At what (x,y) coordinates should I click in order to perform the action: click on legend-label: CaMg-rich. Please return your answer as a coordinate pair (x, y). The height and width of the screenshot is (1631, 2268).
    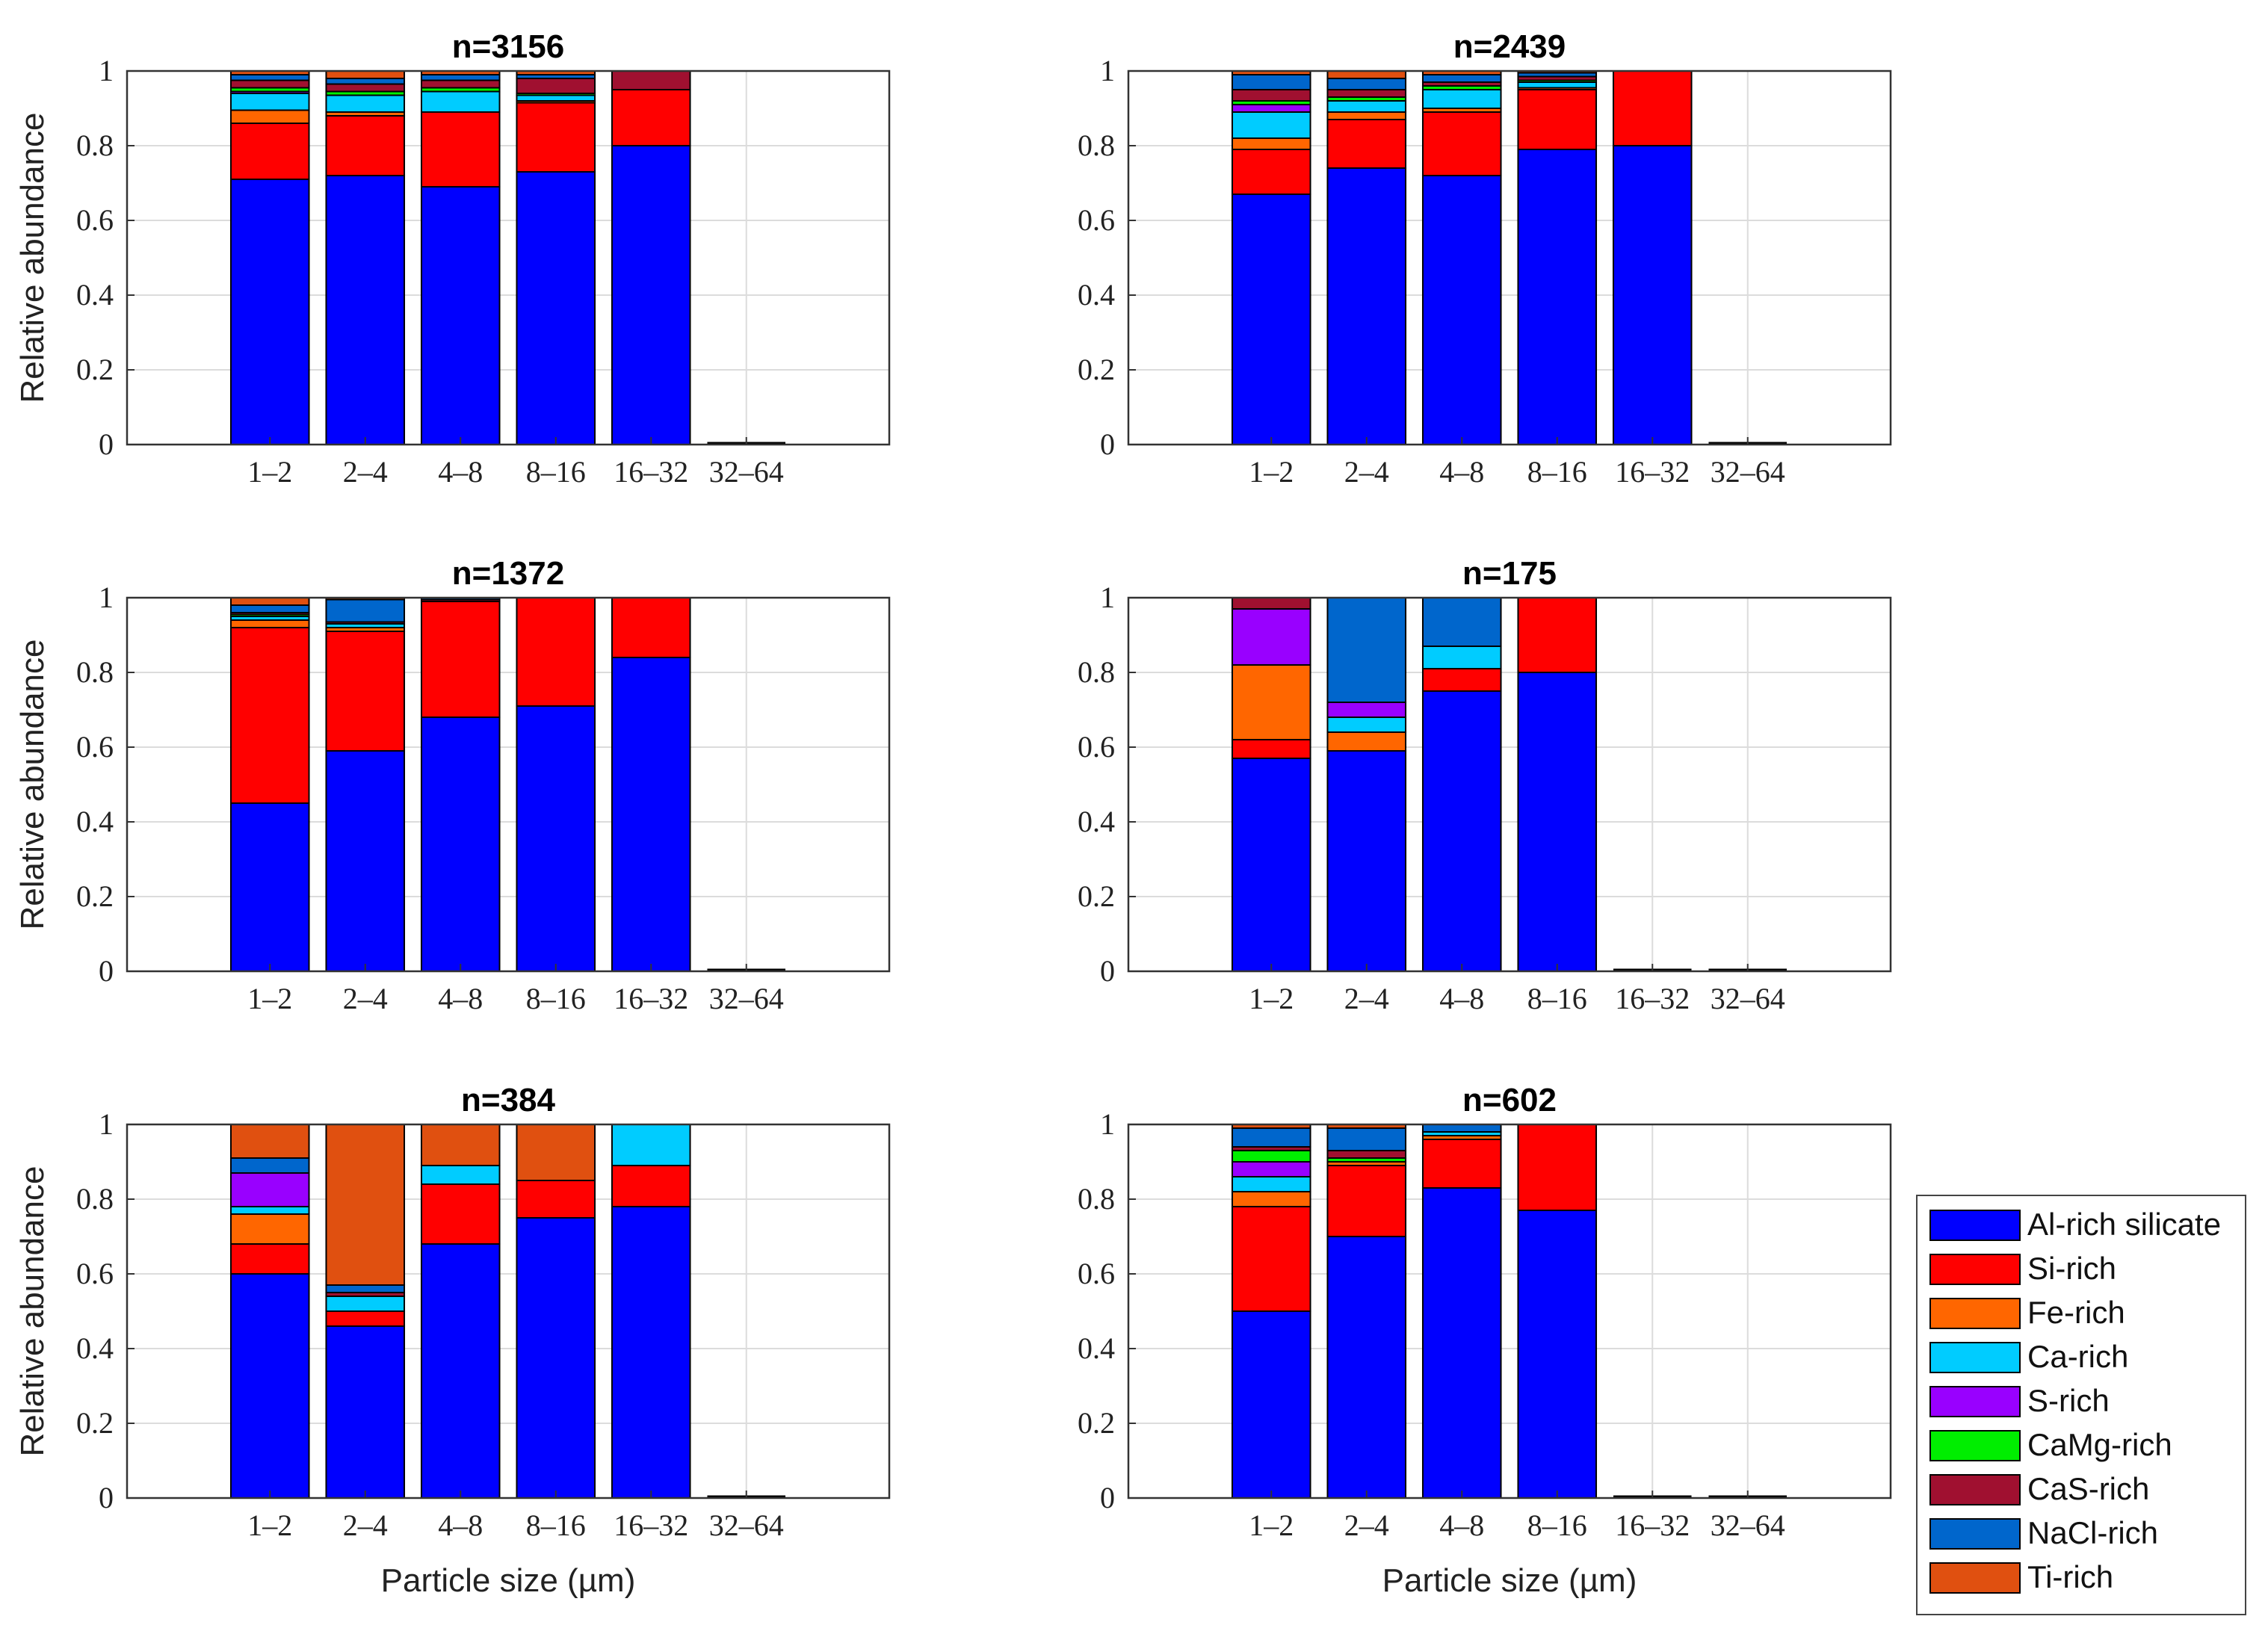
    Looking at the image, I should click on (2099, 1444).